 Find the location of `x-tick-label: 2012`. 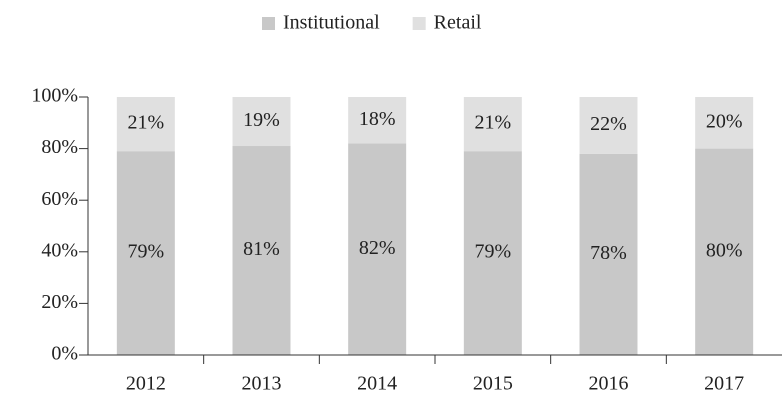

x-tick-label: 2012 is located at coordinates (146, 384).